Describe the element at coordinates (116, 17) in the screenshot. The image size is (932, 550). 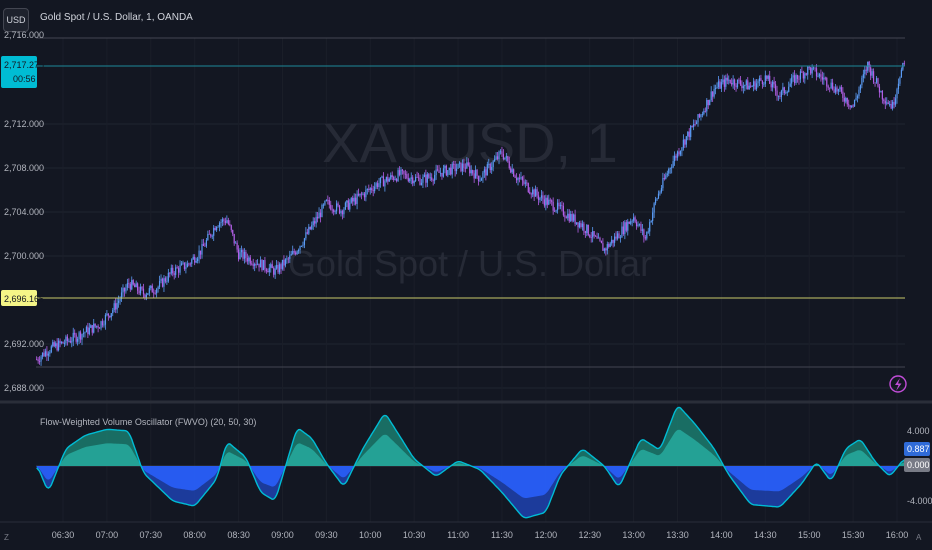
I see `symbol-title: Gold Spot / U.S. Dollar, 1, OANDA` at that location.